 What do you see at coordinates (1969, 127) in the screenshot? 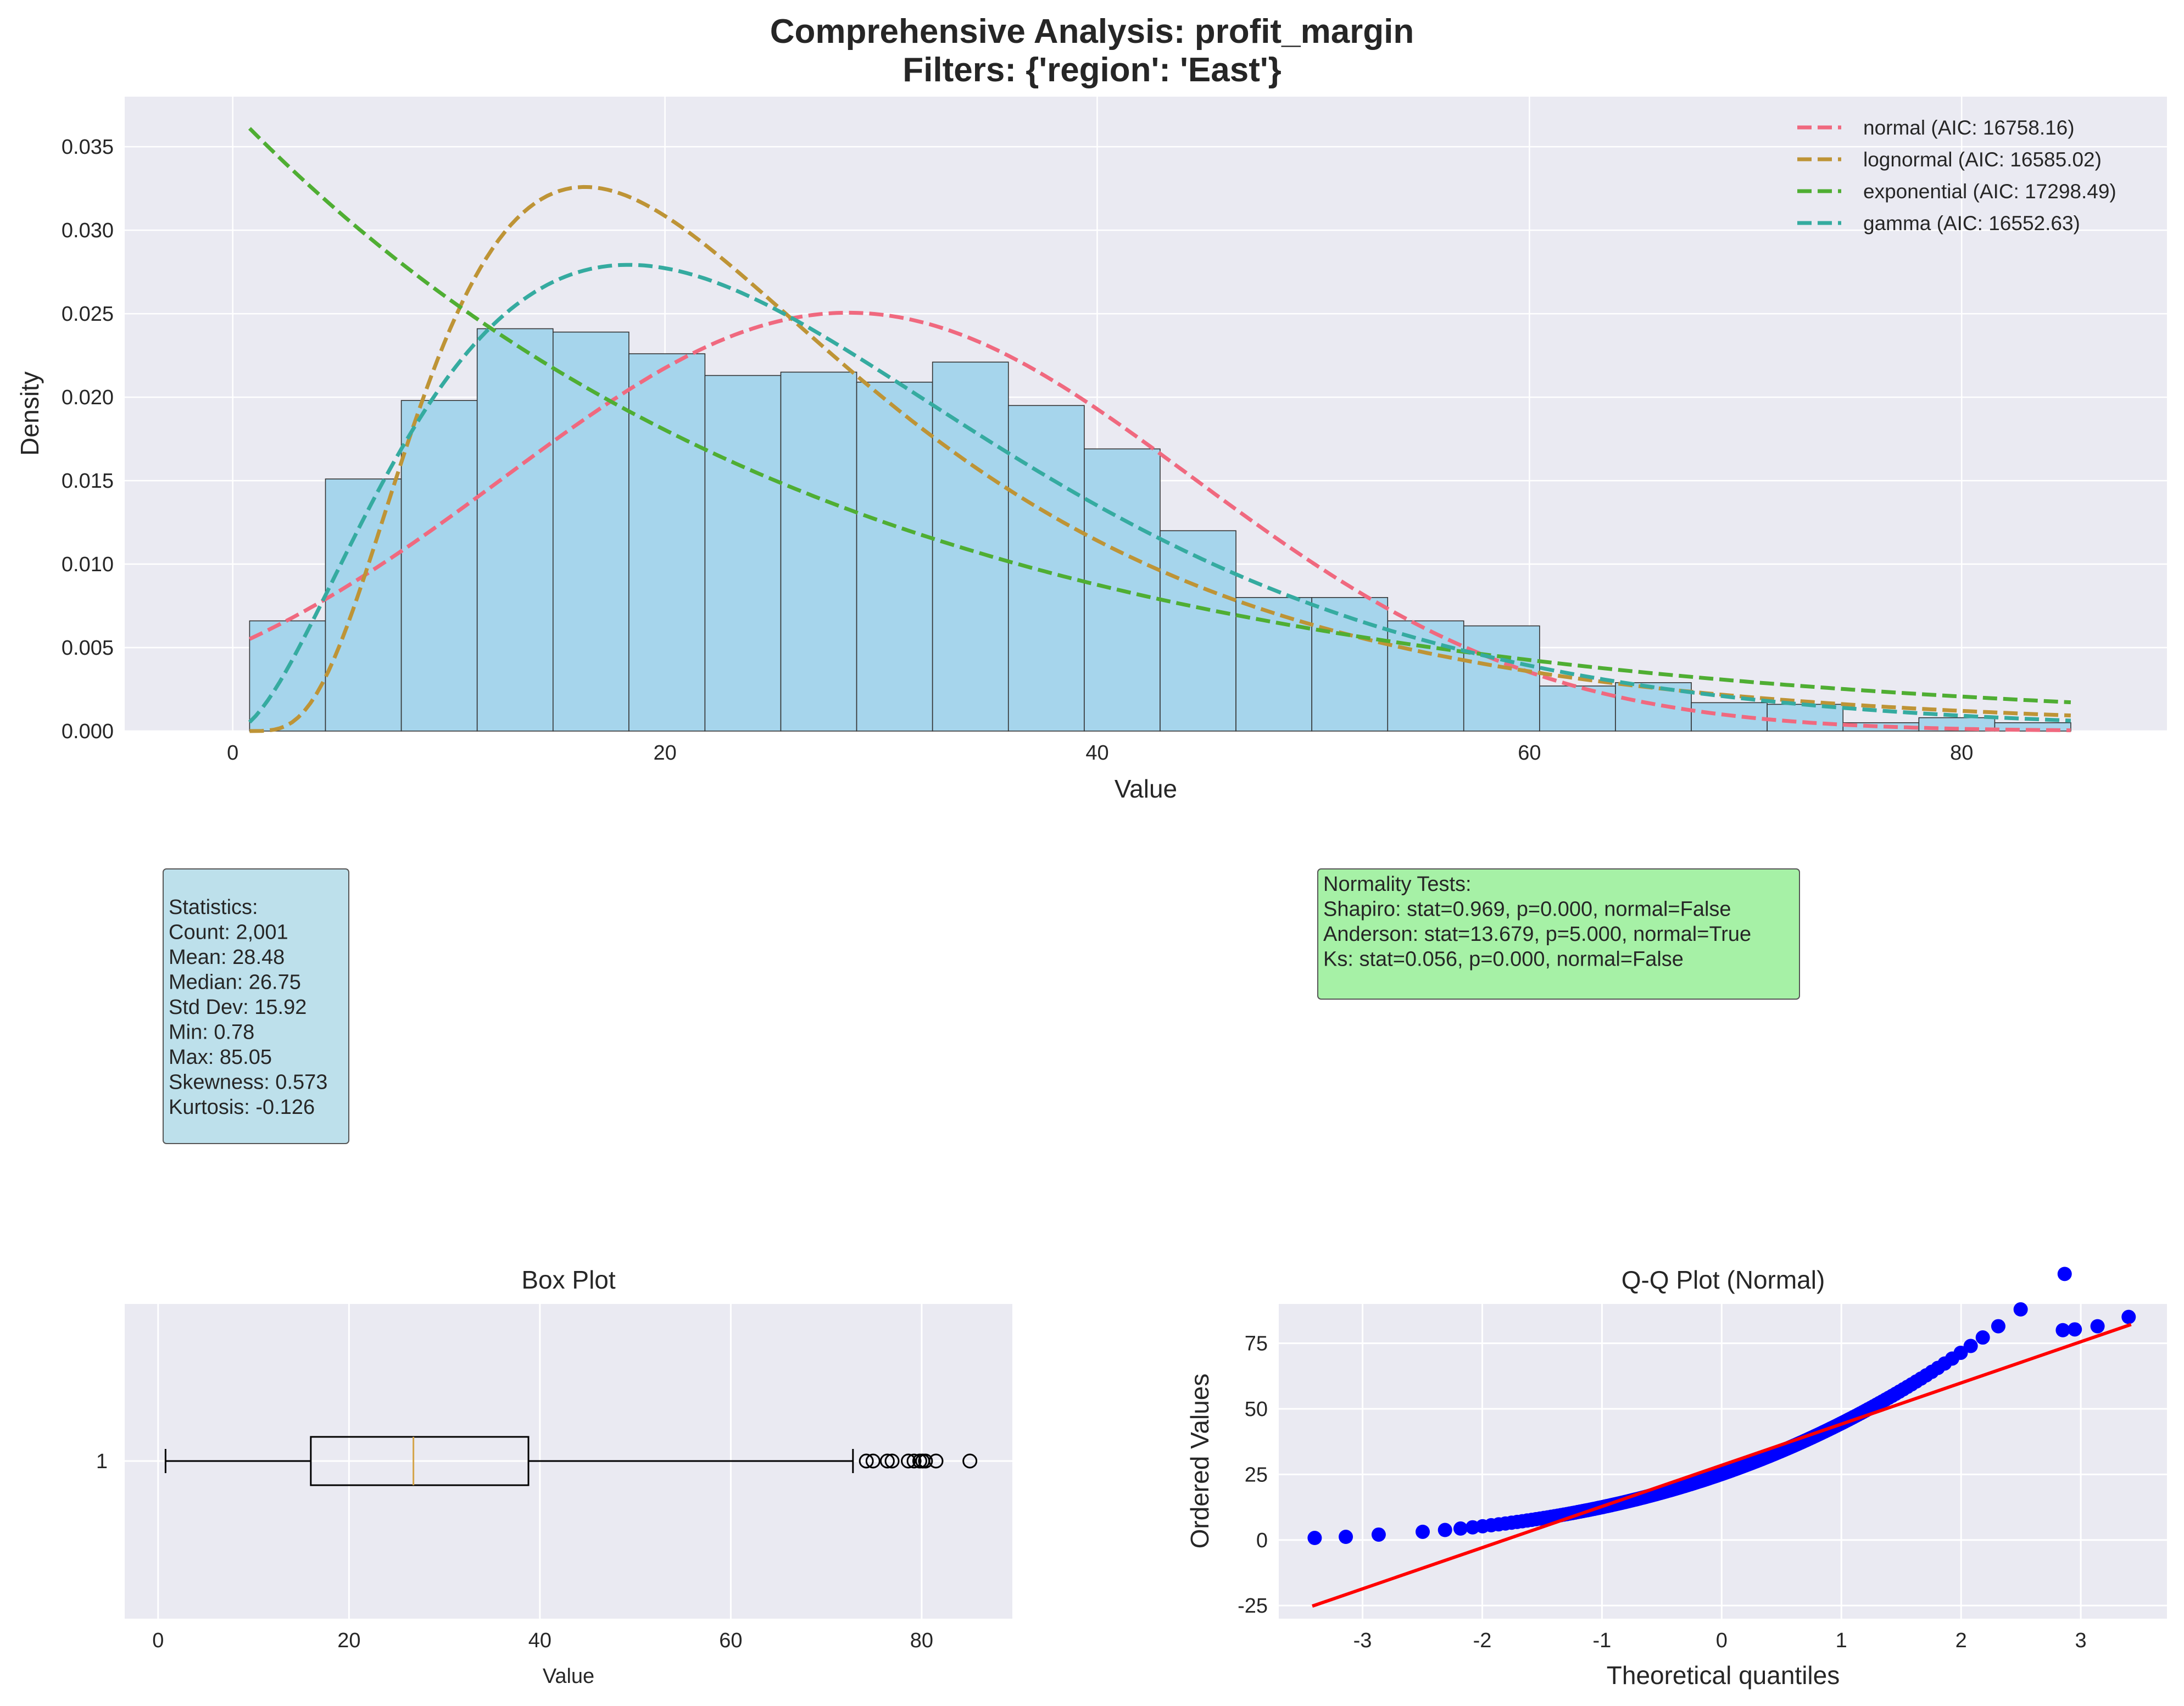
I see `legend-label-normal: normal (AIC: 16758.16)` at bounding box center [1969, 127].